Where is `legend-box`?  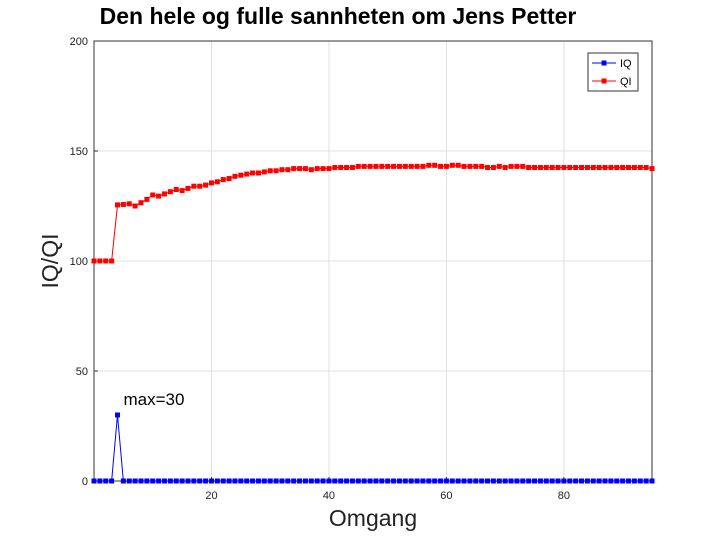
legend-box is located at coordinates (613, 72).